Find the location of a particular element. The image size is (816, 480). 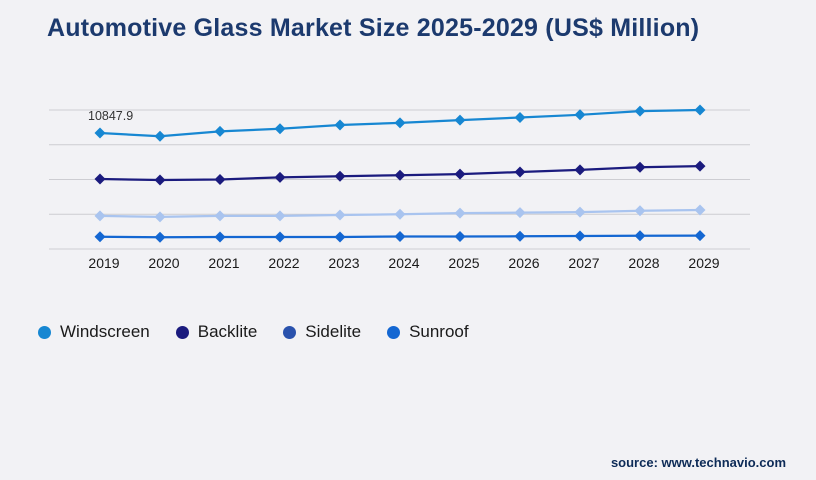

marker-sunroof-2021 is located at coordinates (220, 237).